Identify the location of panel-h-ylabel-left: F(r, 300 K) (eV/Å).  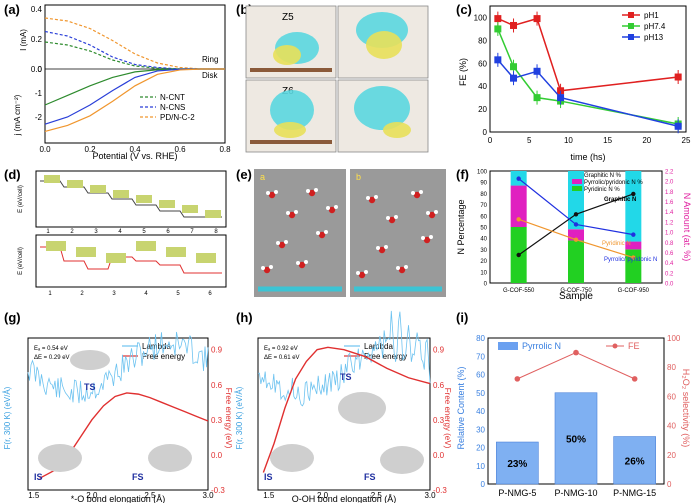
(239, 417).